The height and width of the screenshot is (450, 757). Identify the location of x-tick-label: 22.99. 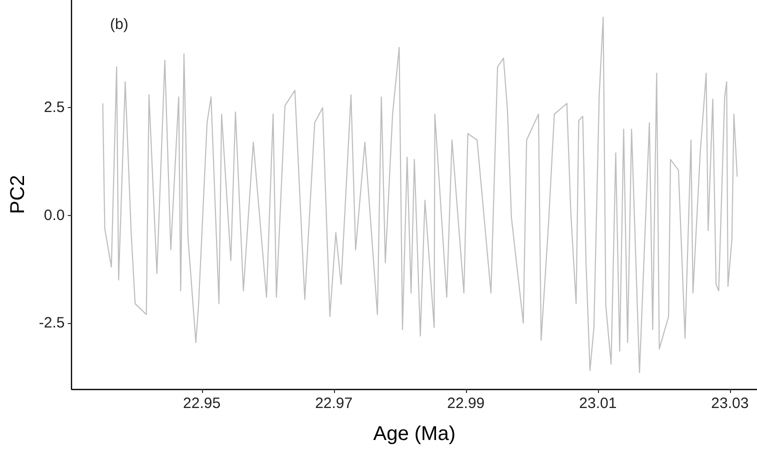
(466, 403).